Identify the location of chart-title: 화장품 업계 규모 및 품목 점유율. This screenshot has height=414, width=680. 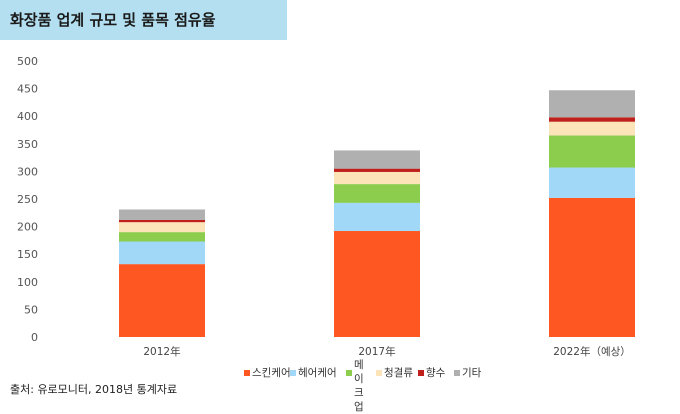
(113, 20).